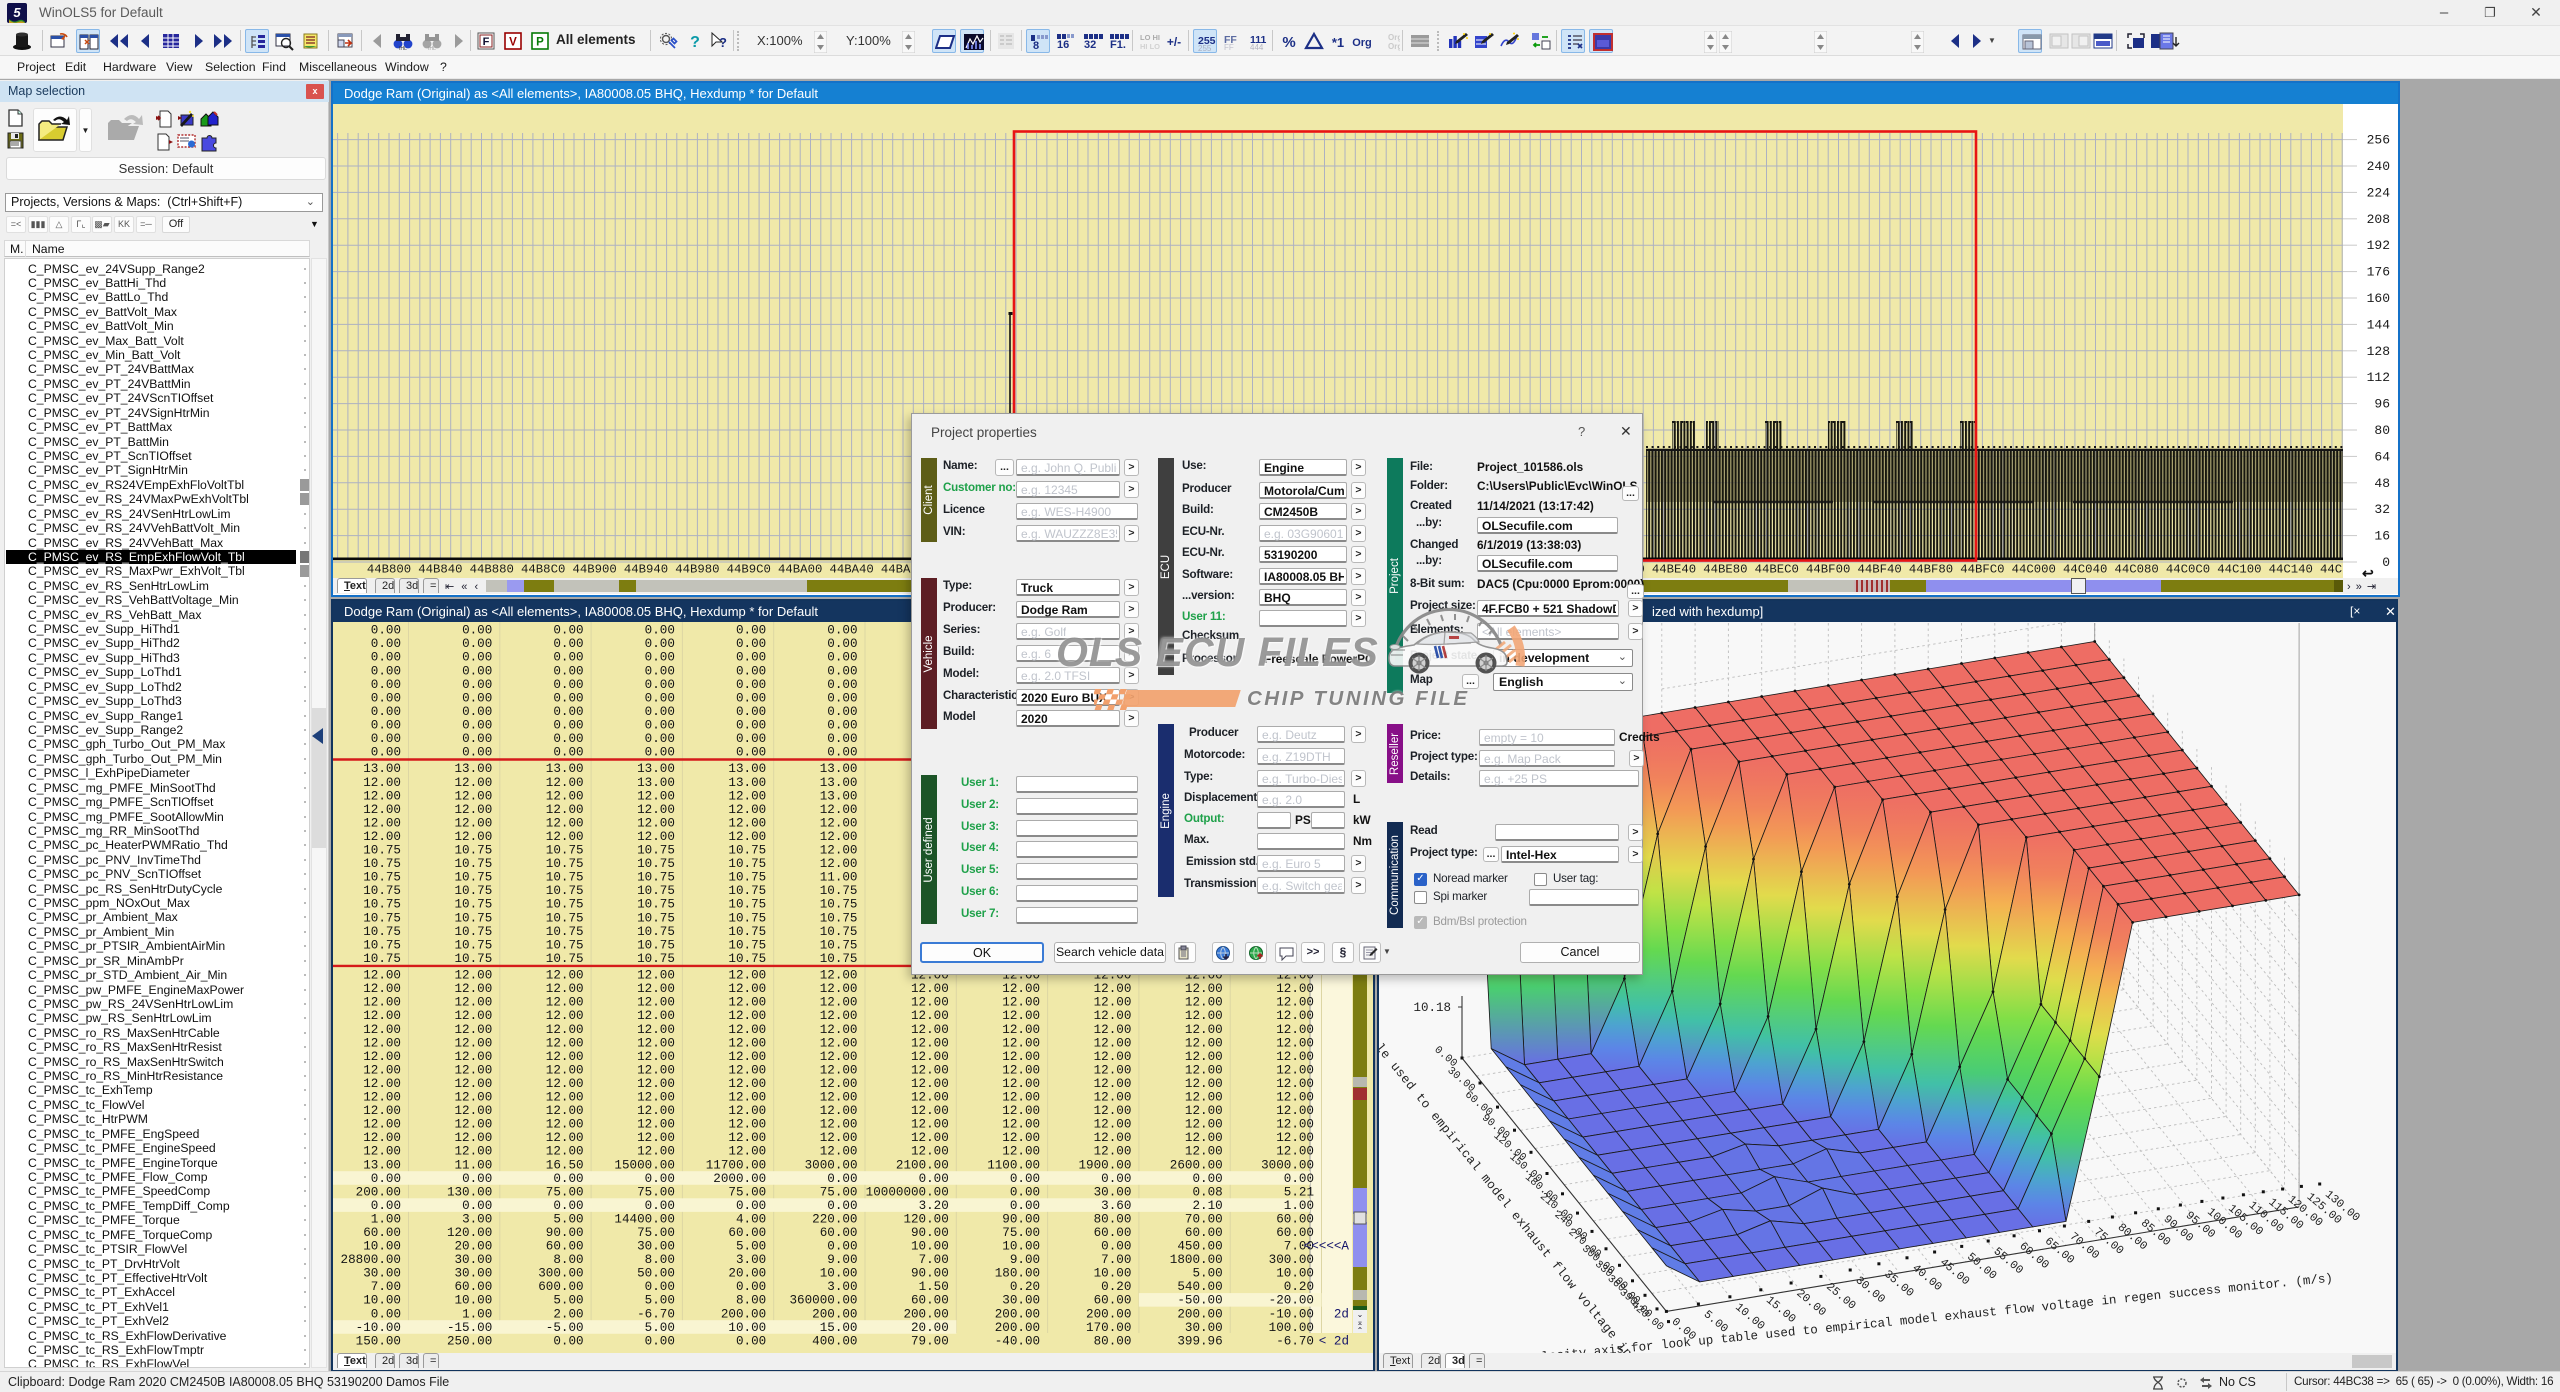  What do you see at coordinates (560, 1274) in the screenshot?
I see `svg-text: 300.00` at bounding box center [560, 1274].